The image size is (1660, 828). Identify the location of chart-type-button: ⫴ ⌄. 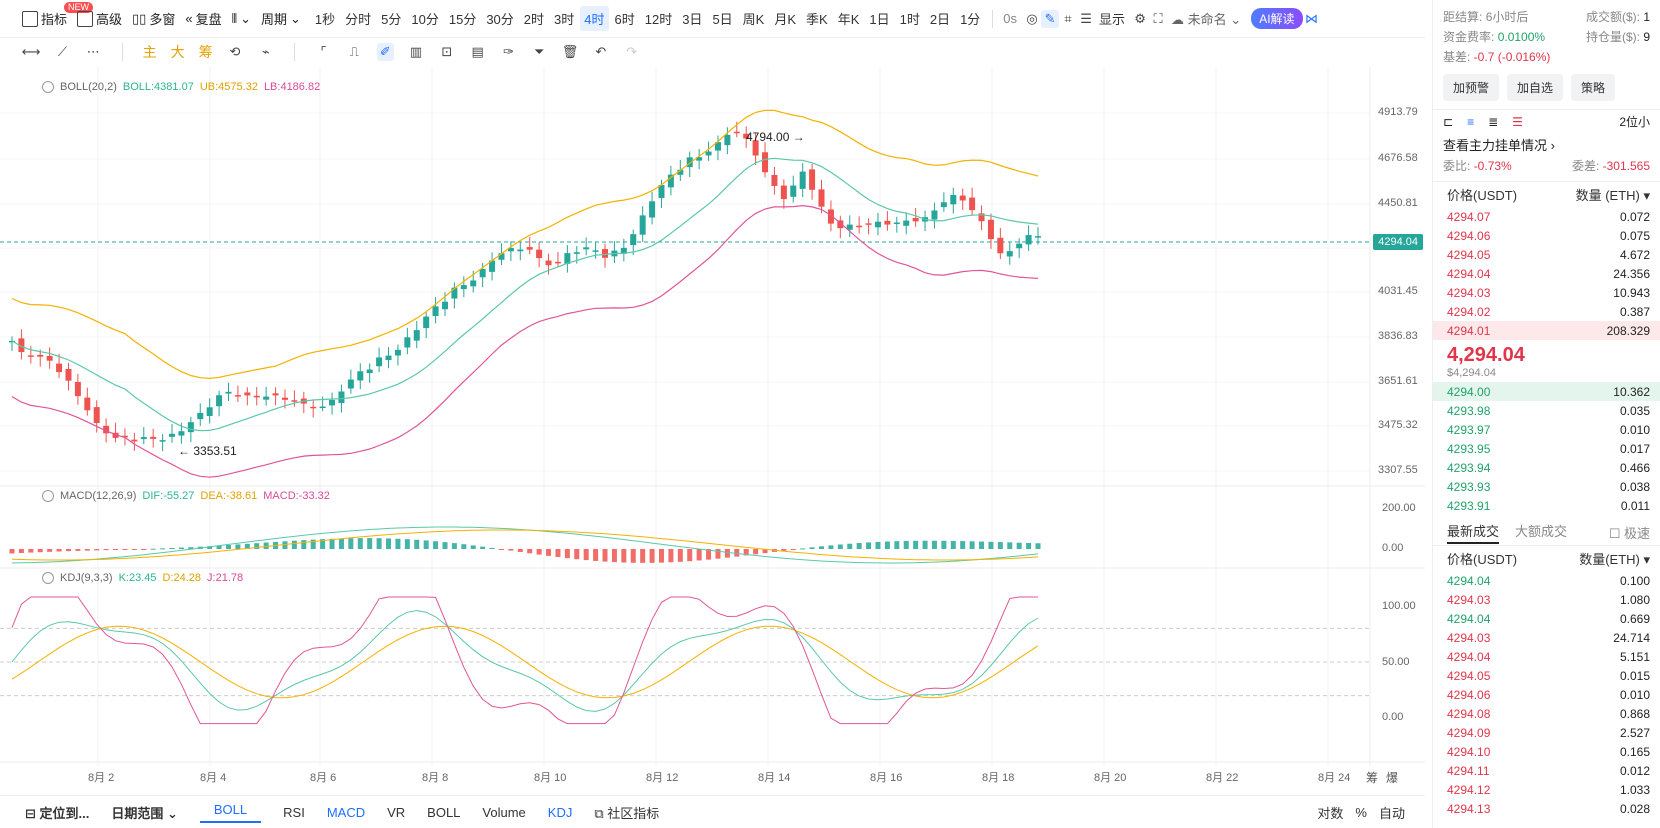
(241, 19).